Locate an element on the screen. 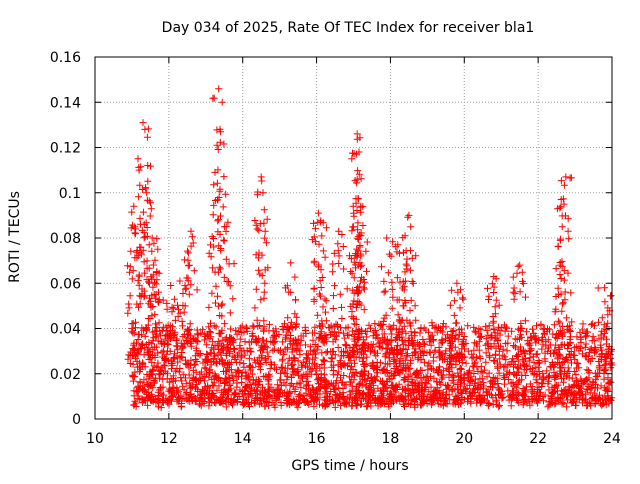 This screenshot has width=640, height=484. y-tick-label: 0.12 is located at coordinates (65, 149).